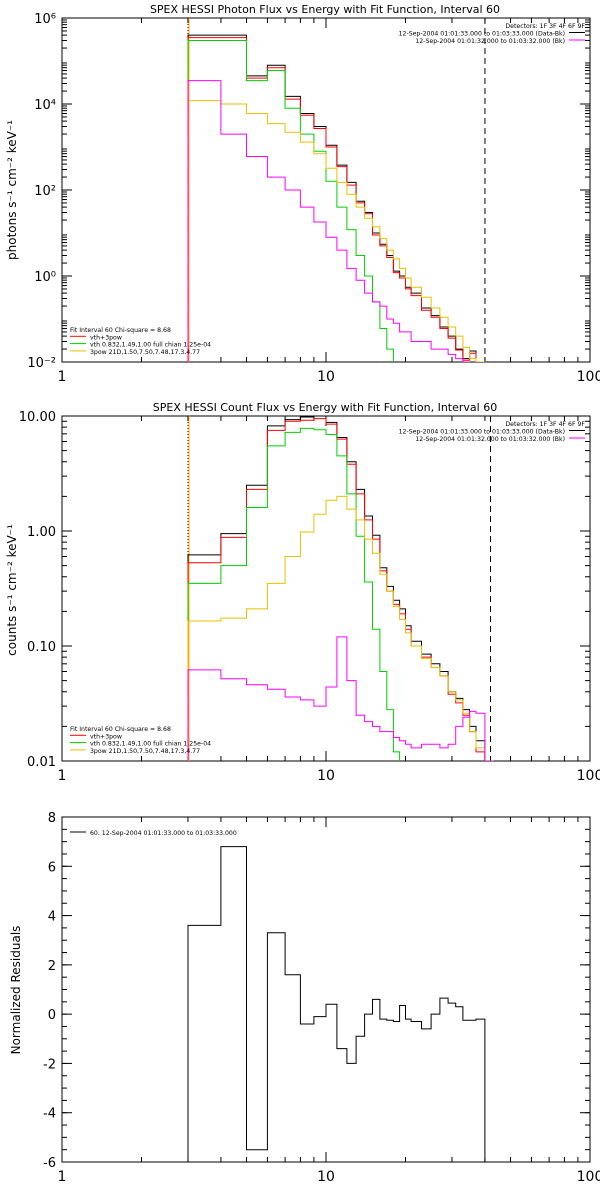  What do you see at coordinates (49, 1163) in the screenshot?
I see `y-tick-label: -6` at bounding box center [49, 1163].